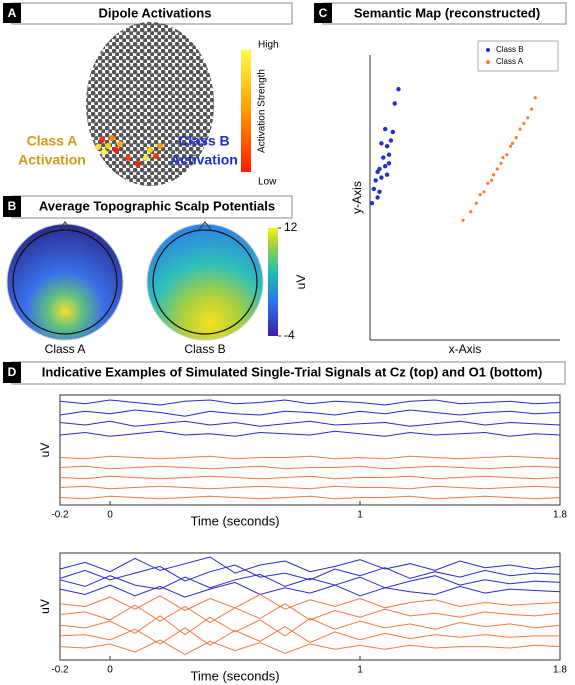 This screenshot has width=575, height=685. What do you see at coordinates (204, 160) in the screenshot?
I see `class-b-label: Activation` at bounding box center [204, 160].